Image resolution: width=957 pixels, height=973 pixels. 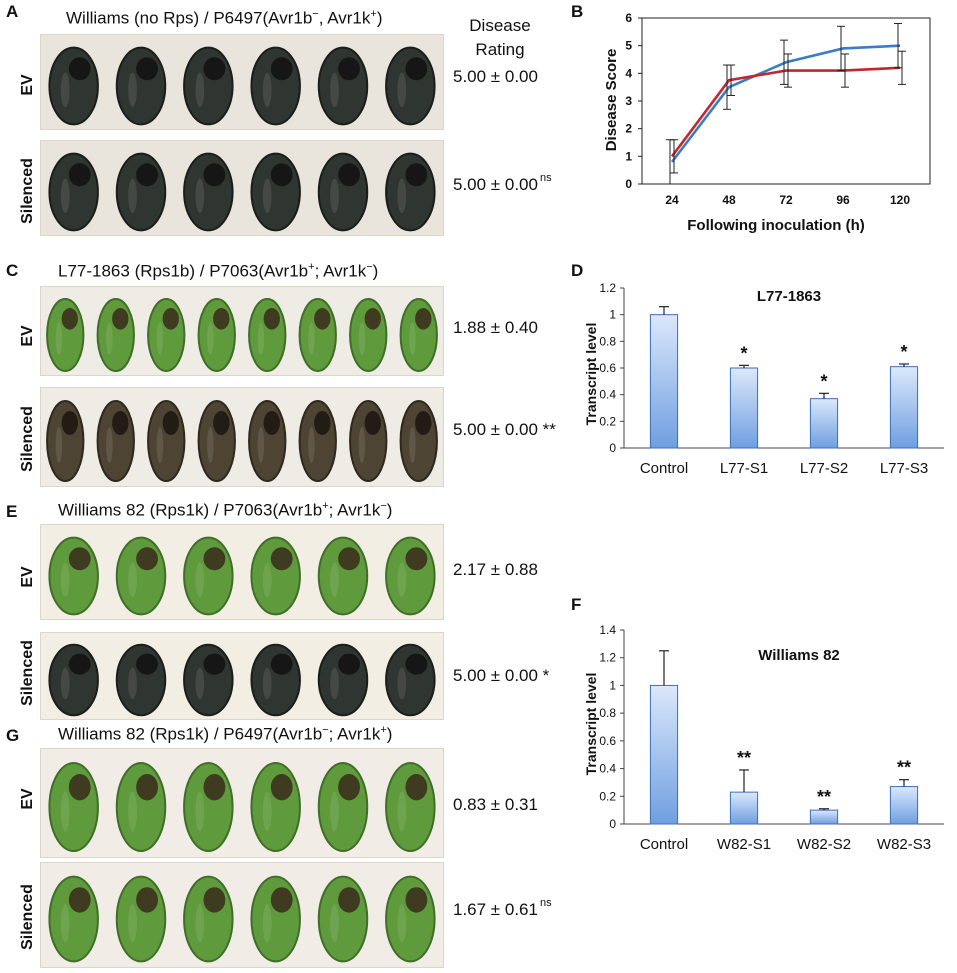 What do you see at coordinates (218, 271) in the screenshot?
I see `panel-c-title: L77-1863 (Rps1b) / P7063(Avr1b+; Avr1k−)` at bounding box center [218, 271].